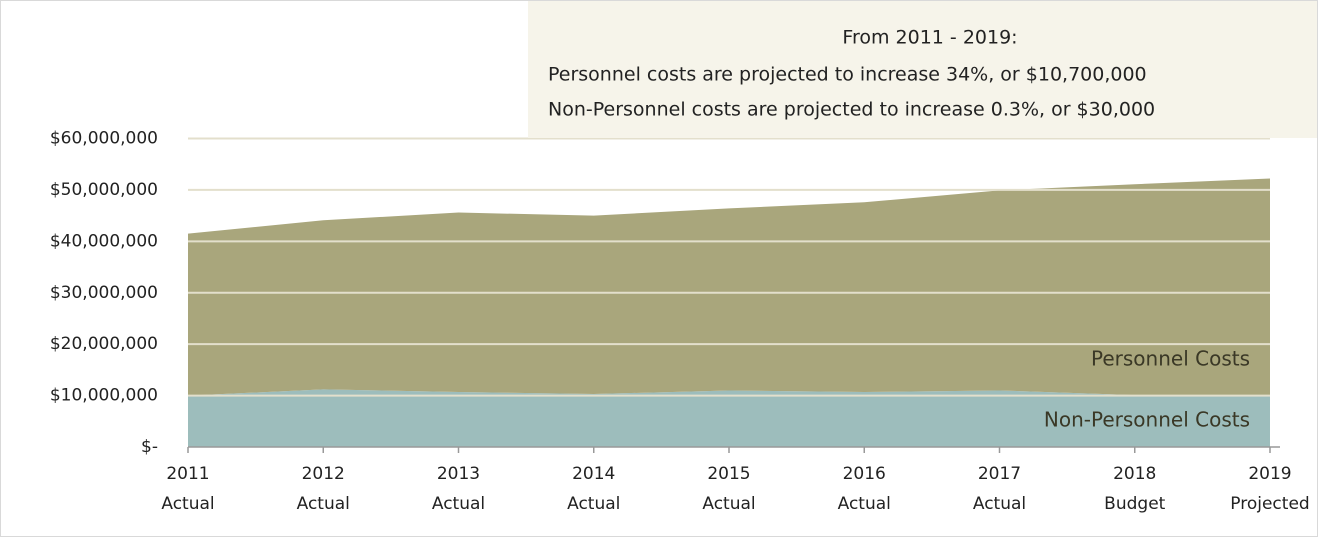 The height and width of the screenshot is (537, 1318). Describe the element at coordinates (104, 344) in the screenshot. I see `y-tick-label: $20,000,000` at that location.